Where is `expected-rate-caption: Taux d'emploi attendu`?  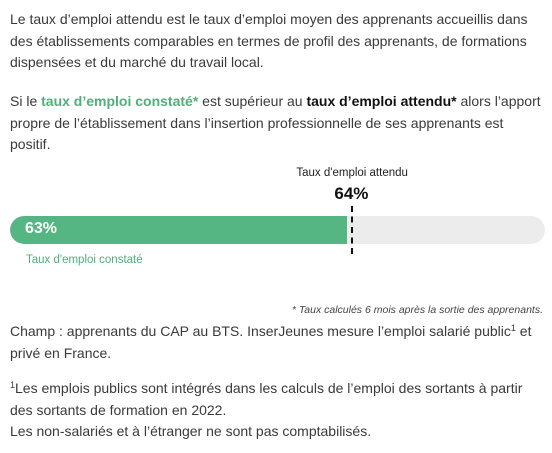 expected-rate-caption: Taux d'emploi attendu is located at coordinates (352, 173).